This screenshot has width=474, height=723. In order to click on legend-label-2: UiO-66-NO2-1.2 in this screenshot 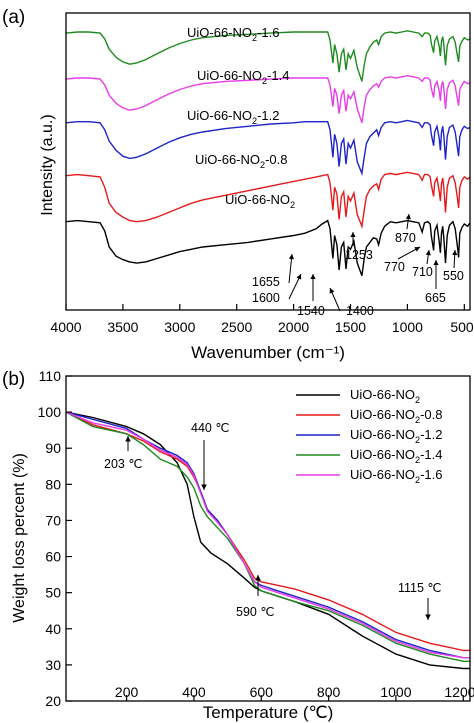, I will do `click(396, 436)`.